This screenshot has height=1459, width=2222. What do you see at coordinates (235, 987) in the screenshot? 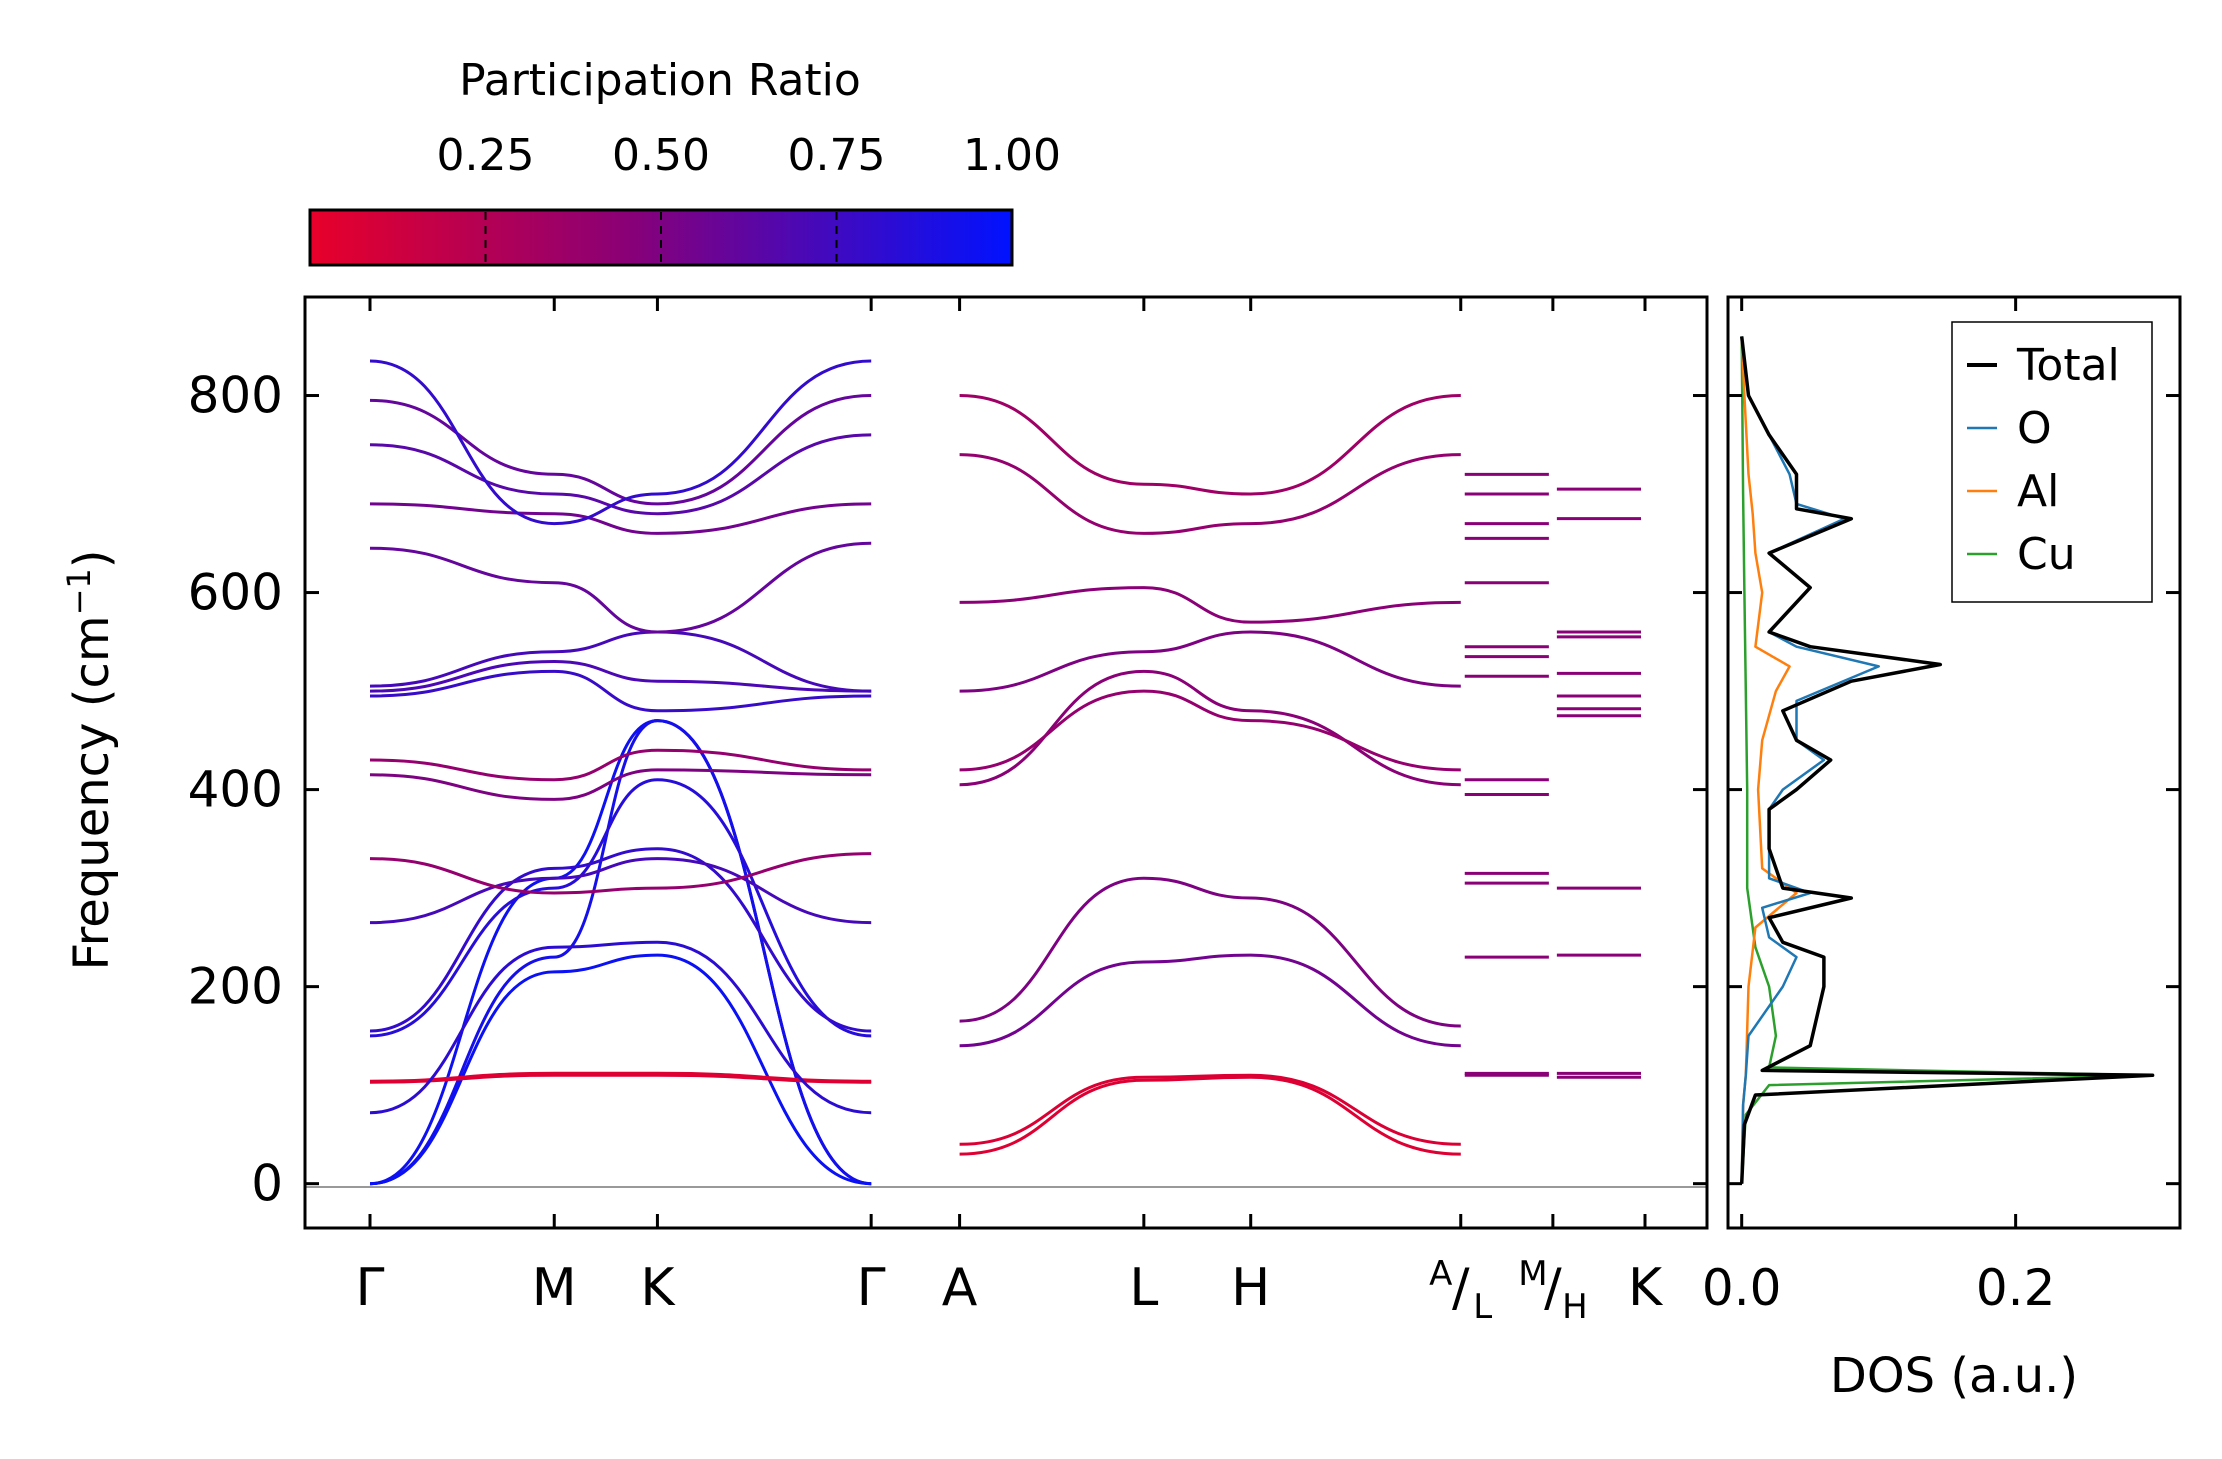
I see `y-tick-label: 200` at bounding box center [235, 987].